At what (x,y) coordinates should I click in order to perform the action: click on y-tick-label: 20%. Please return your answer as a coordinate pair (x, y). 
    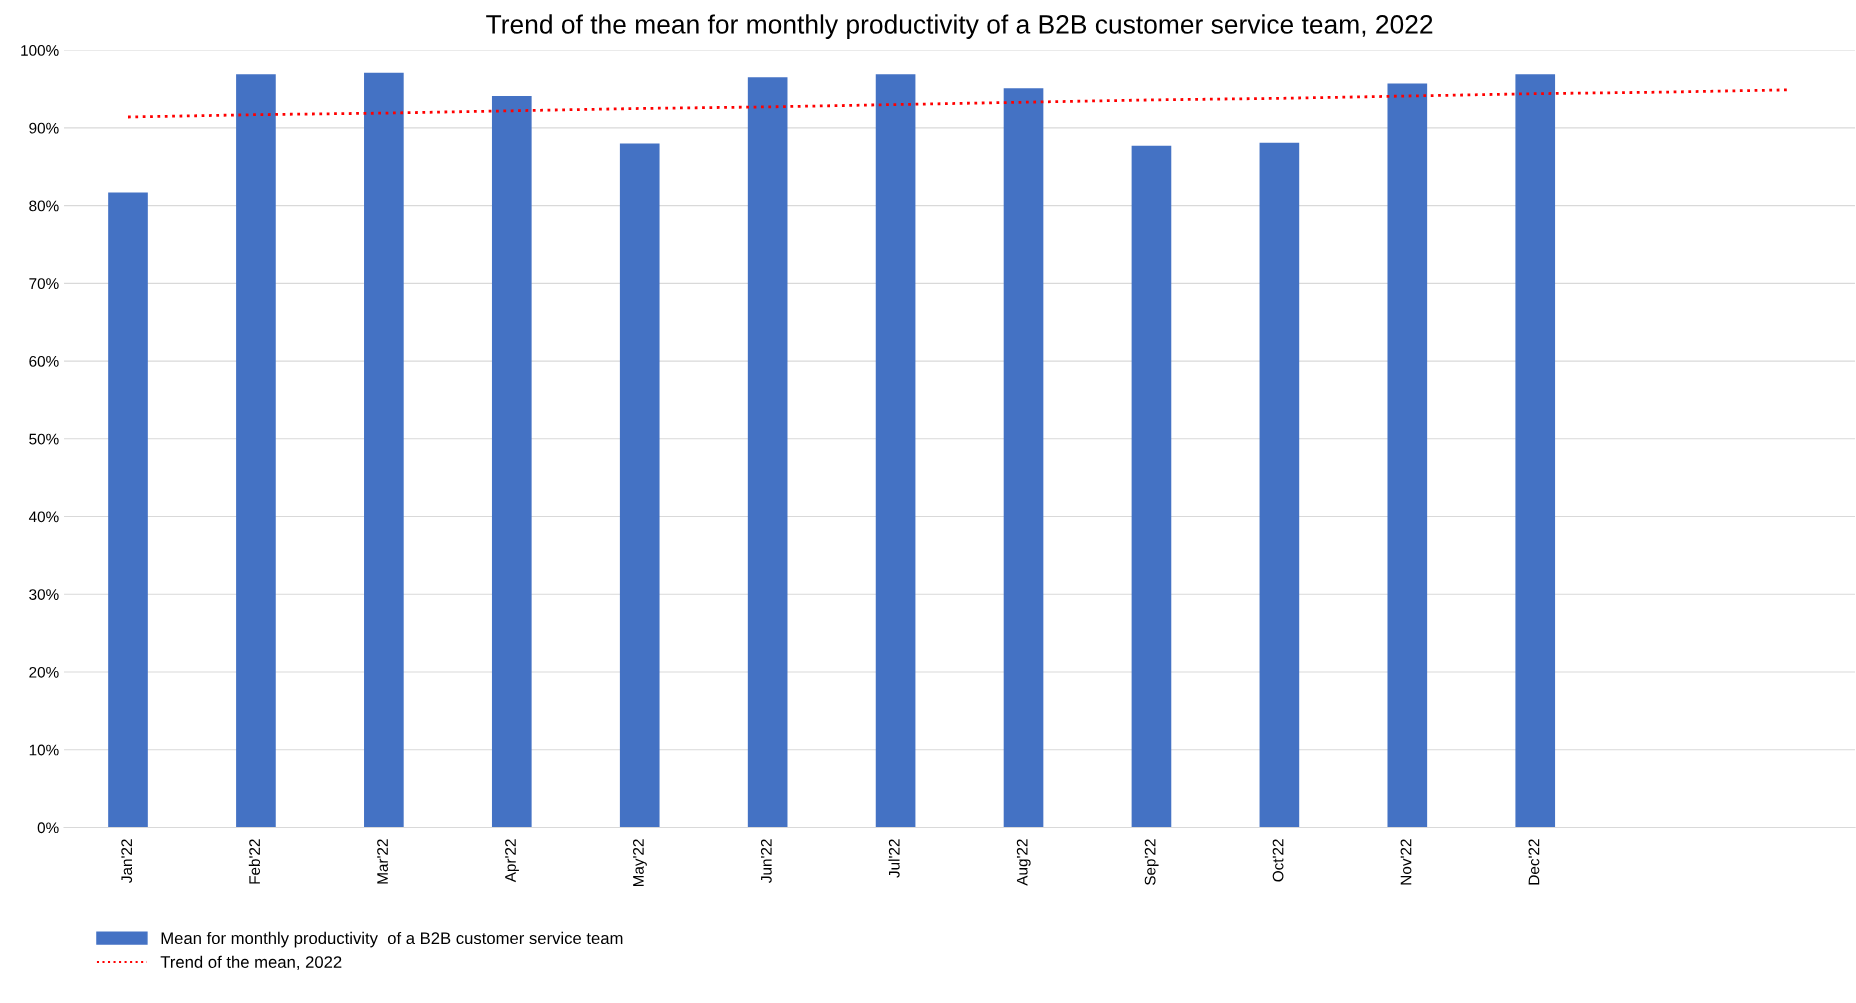
    Looking at the image, I should click on (44, 672).